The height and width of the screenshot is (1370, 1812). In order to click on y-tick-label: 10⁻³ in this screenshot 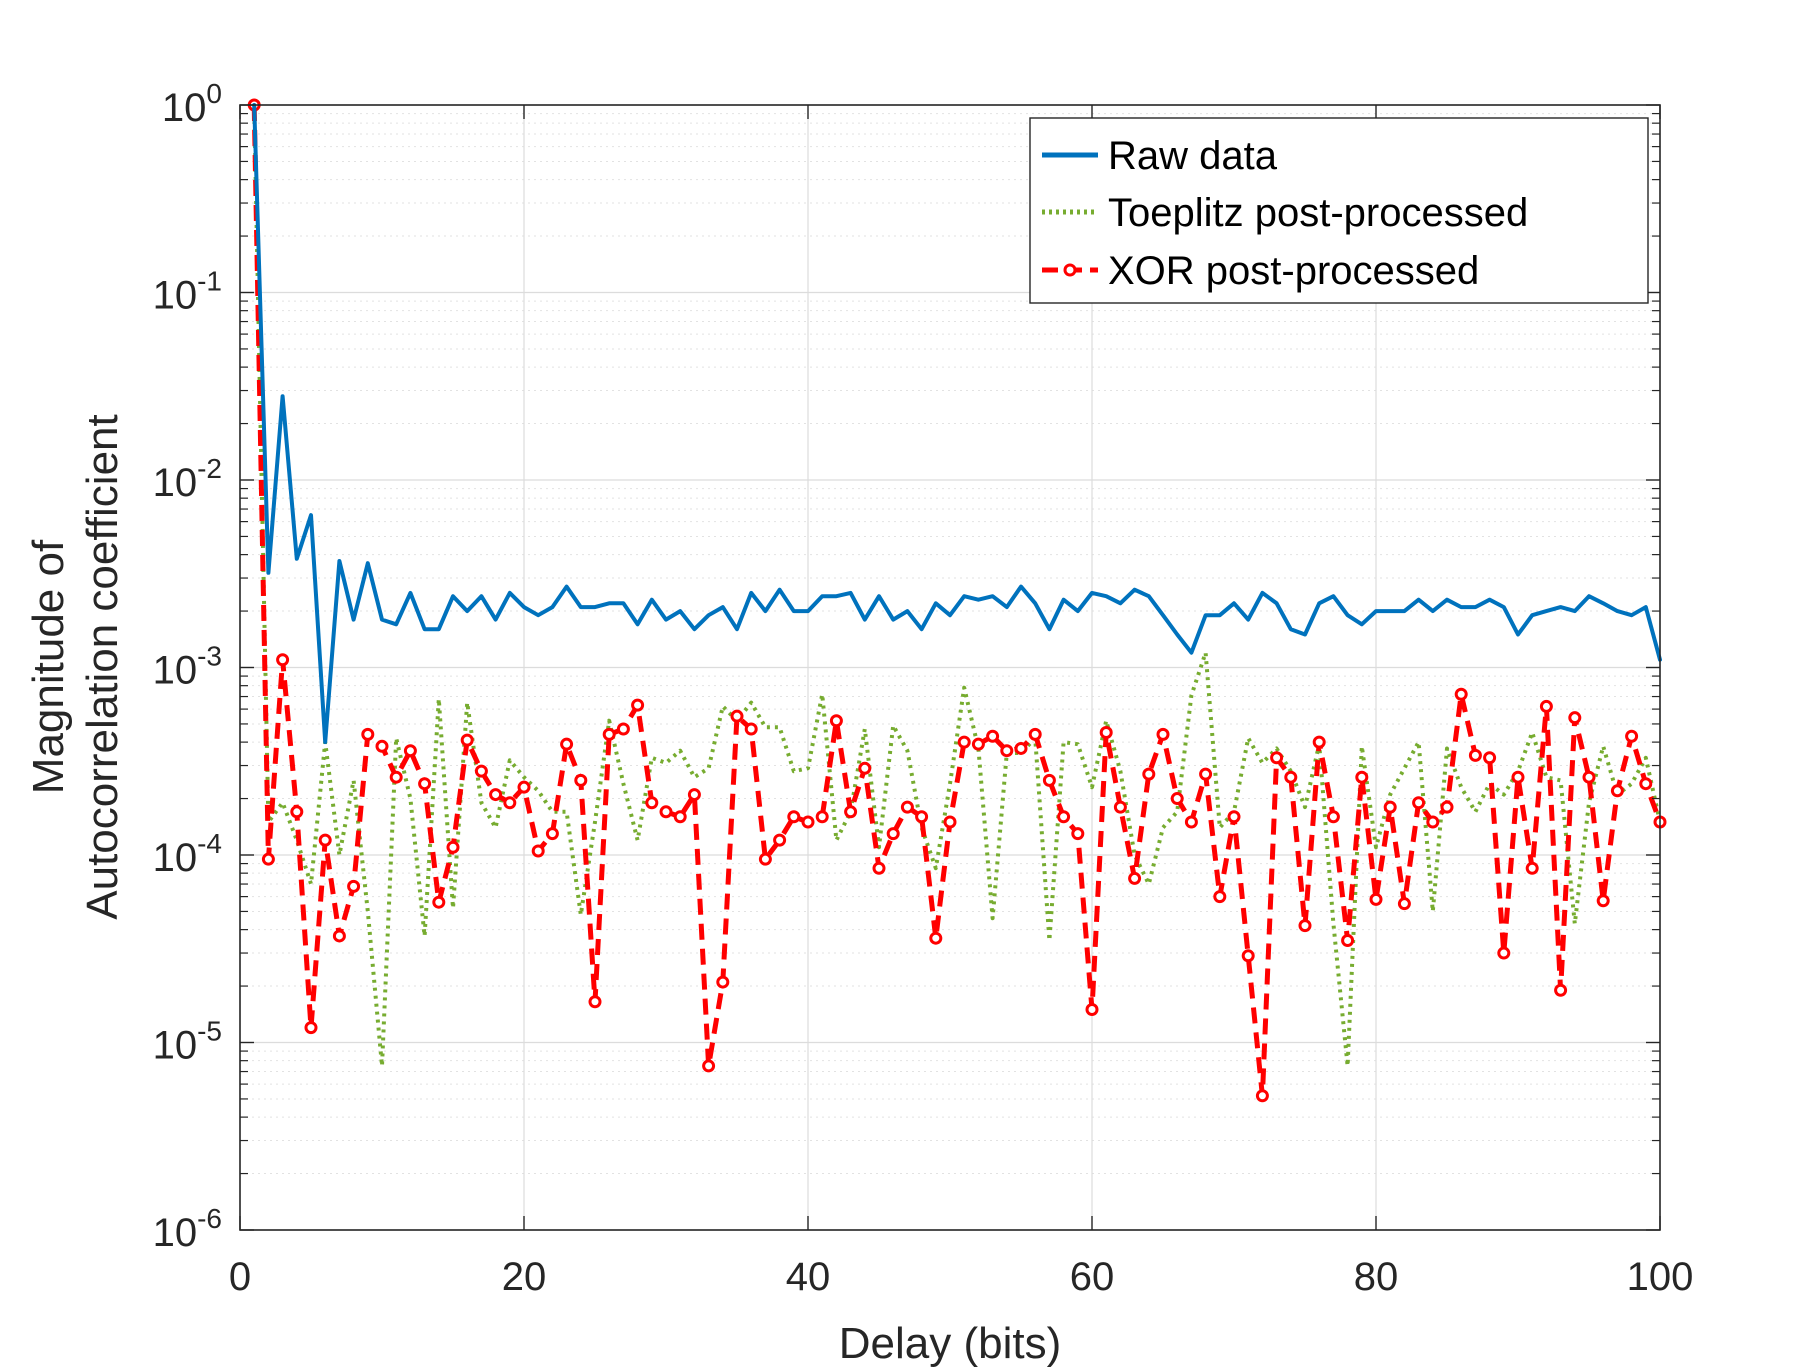, I will do `click(187, 667)`.